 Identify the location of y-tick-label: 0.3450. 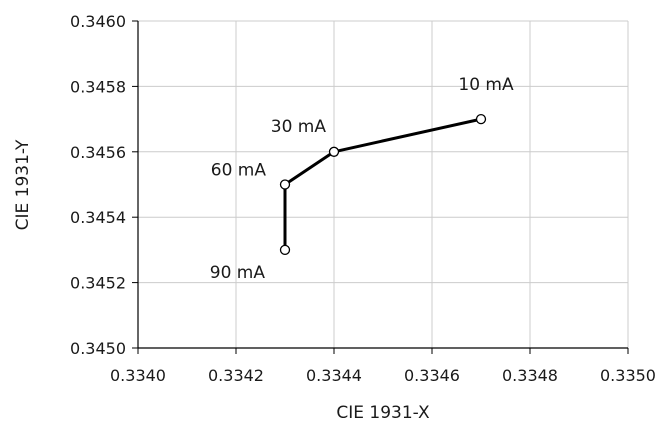
(98, 348).